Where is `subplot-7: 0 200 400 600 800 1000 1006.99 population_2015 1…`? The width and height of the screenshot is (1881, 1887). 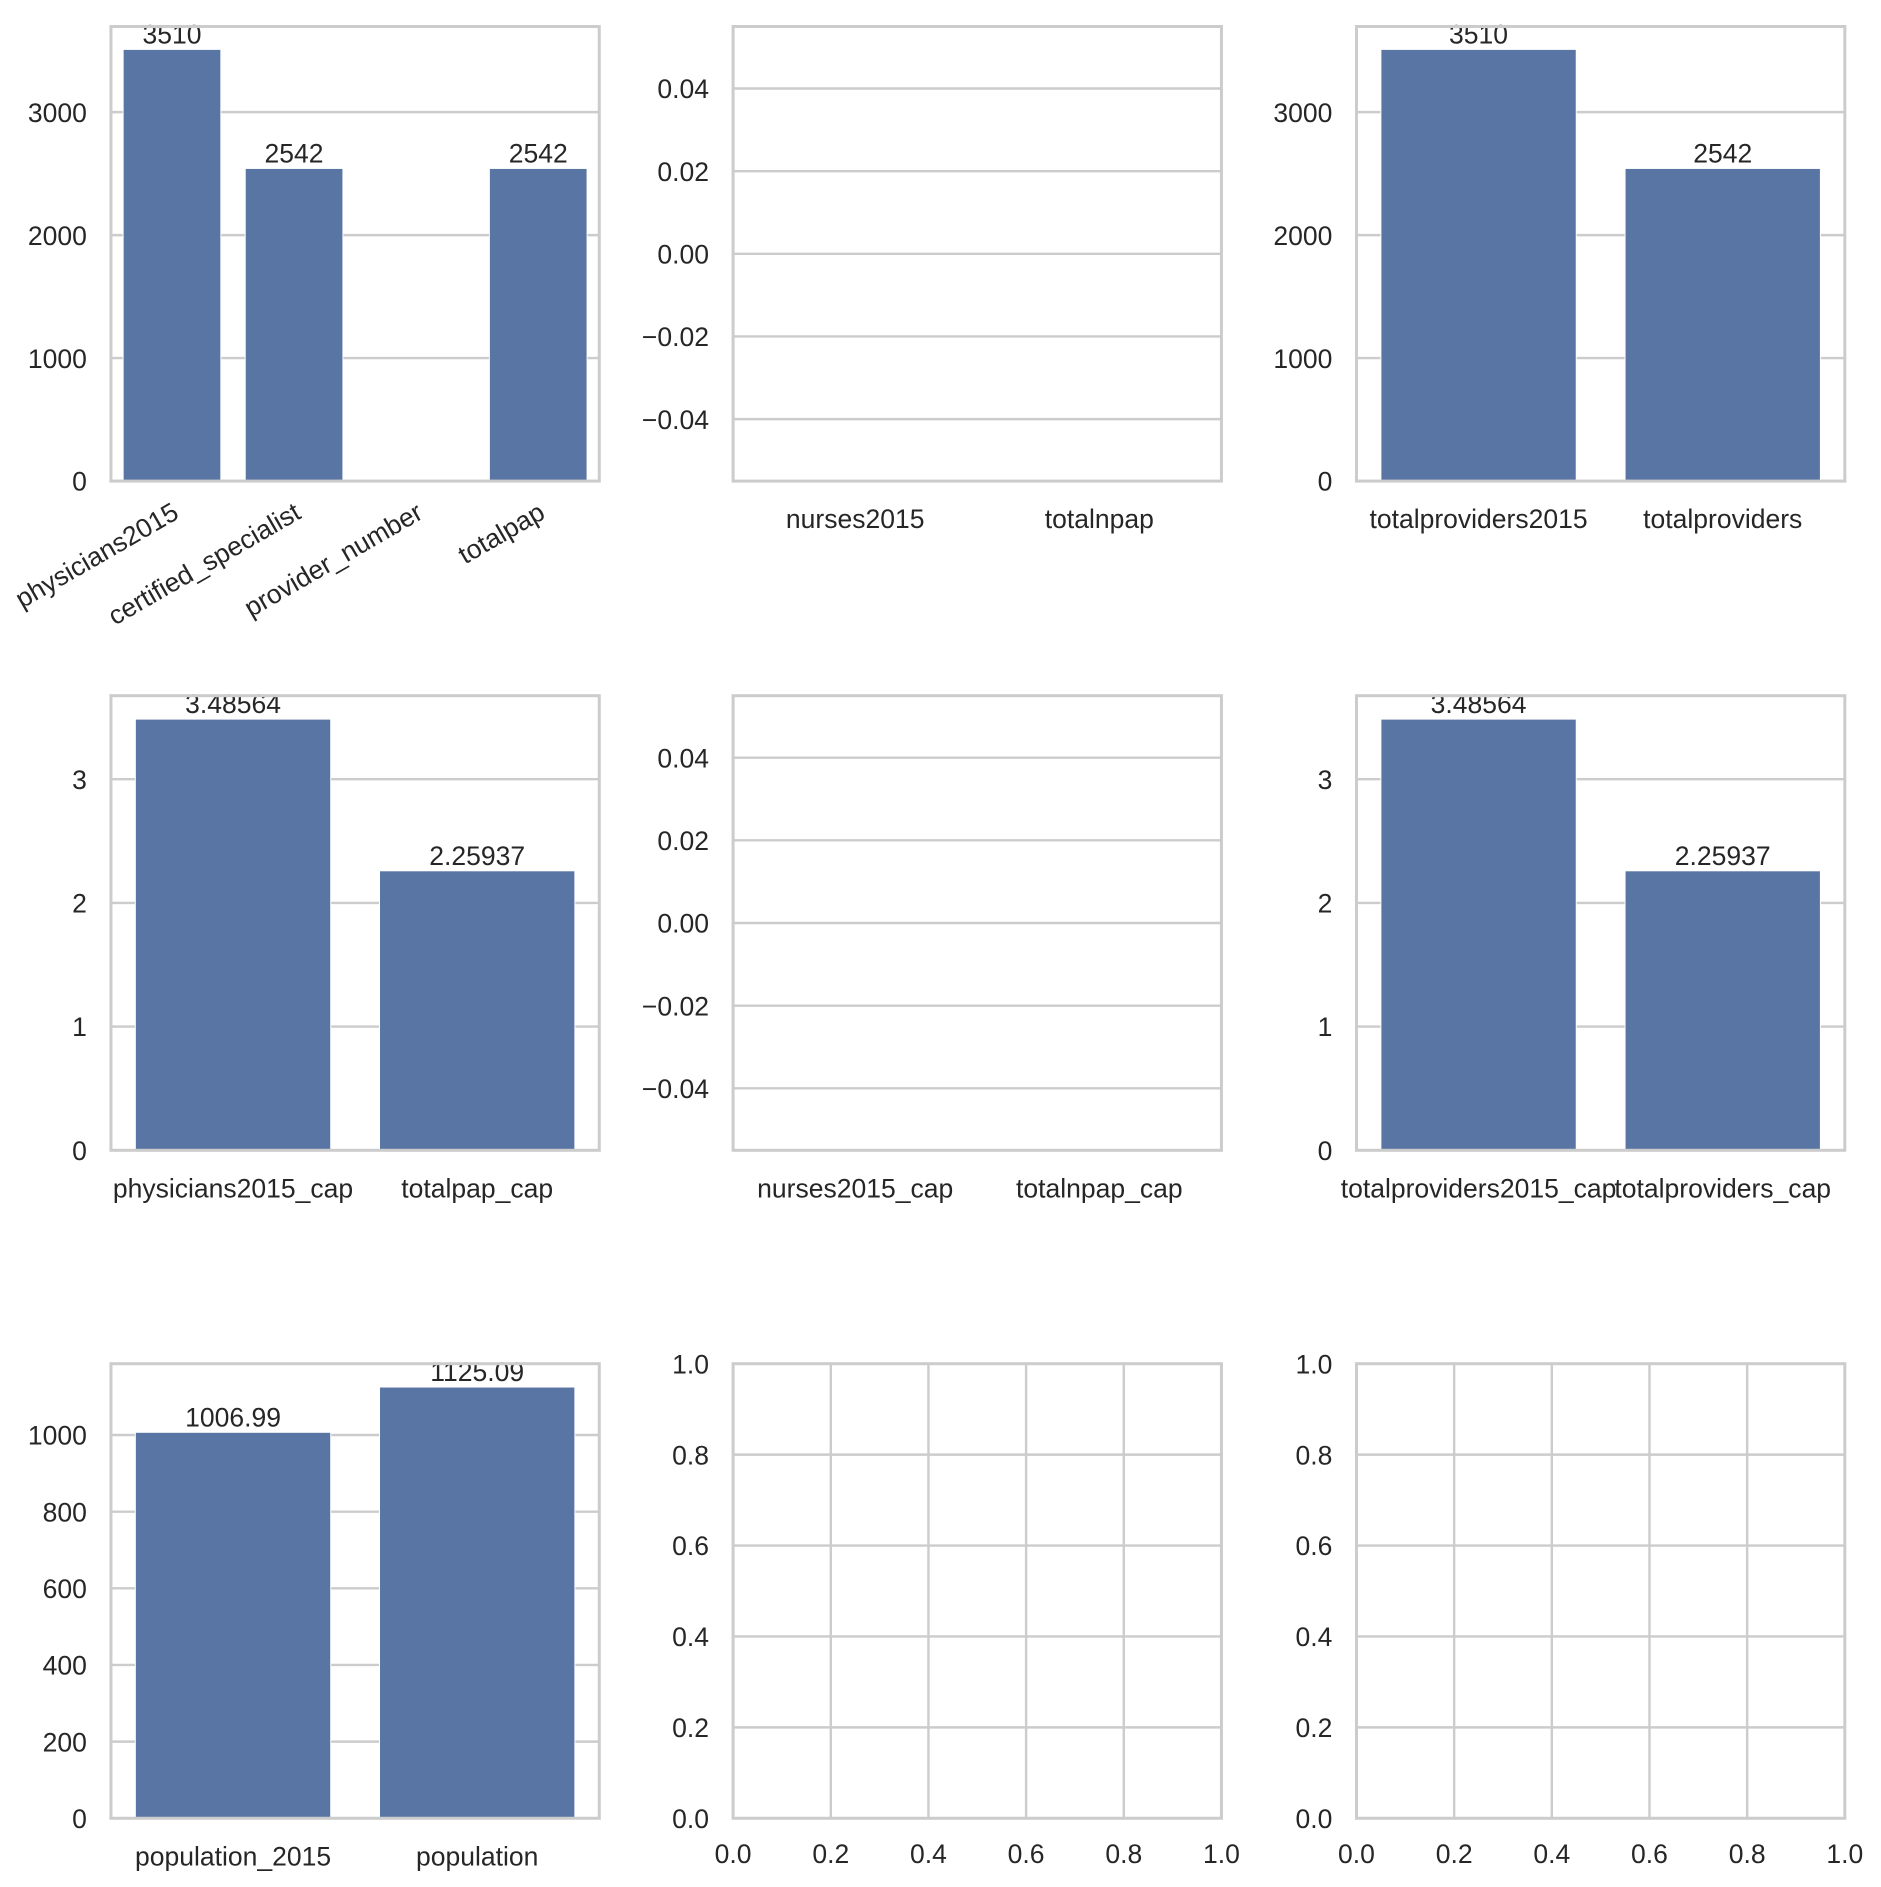 subplot-7: 0 200 400 600 800 1000 1006.99 population_2015 1… is located at coordinates (314, 1614).